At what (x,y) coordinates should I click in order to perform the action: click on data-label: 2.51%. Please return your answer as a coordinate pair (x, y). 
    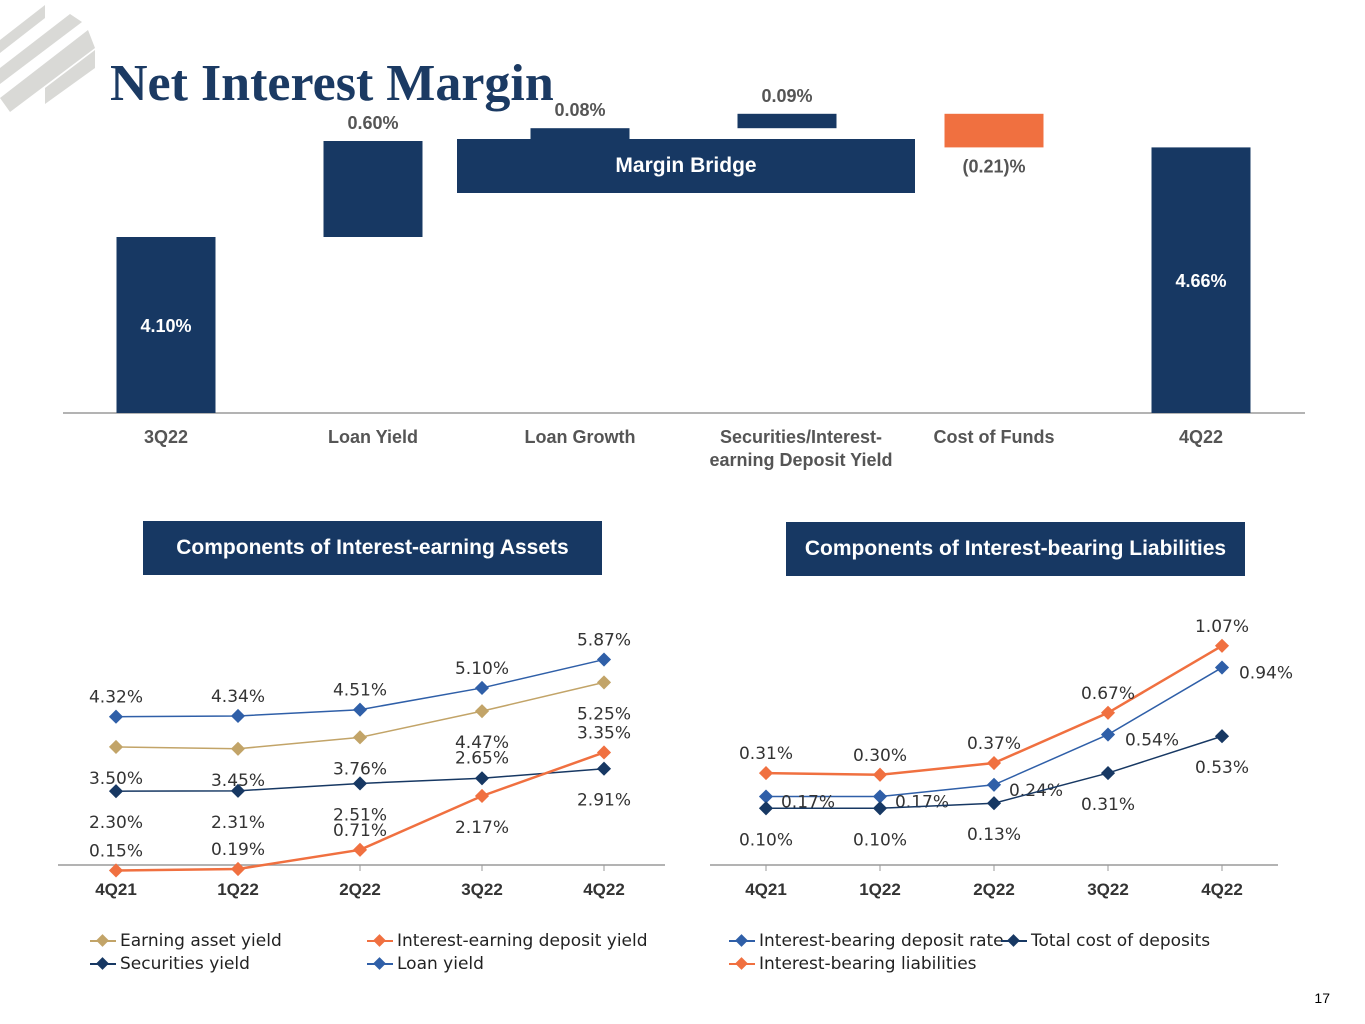
    Looking at the image, I should click on (360, 815).